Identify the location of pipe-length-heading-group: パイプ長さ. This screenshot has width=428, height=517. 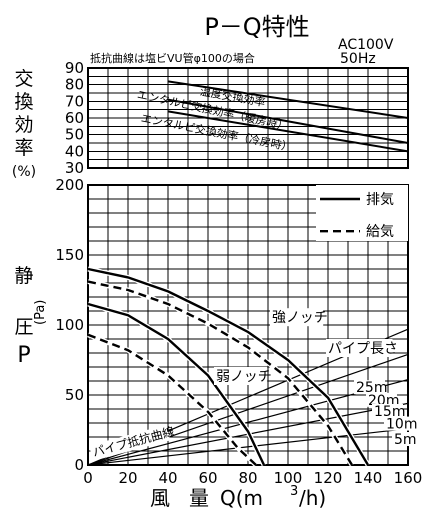
(362, 348).